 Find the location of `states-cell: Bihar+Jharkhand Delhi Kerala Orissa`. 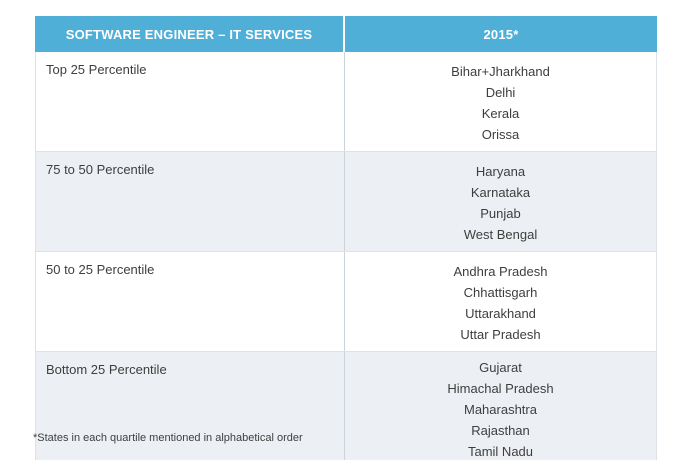

states-cell: Bihar+Jharkhand Delhi Kerala Orissa is located at coordinates (500, 101).